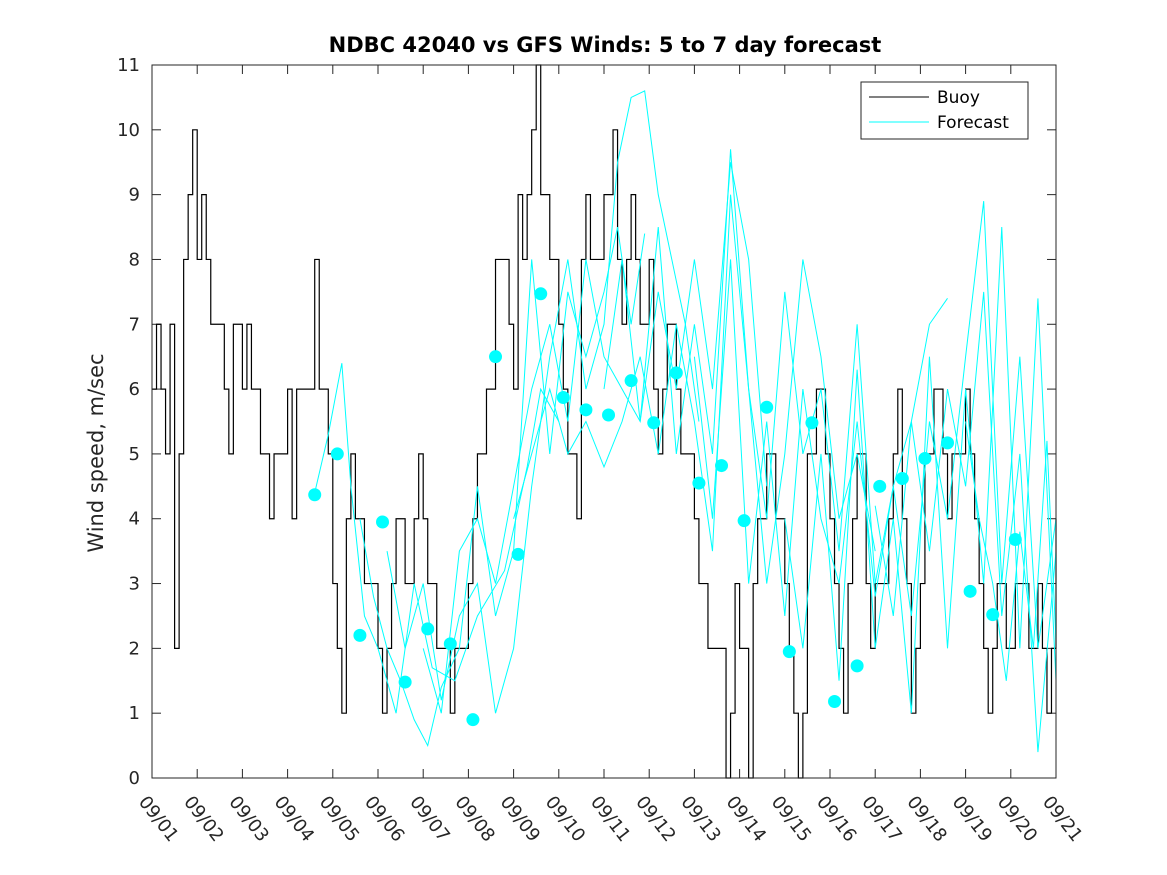 Image resolution: width=1167 pixels, height=875 pixels. I want to click on x-tick-label: 09/07, so click(429, 819).